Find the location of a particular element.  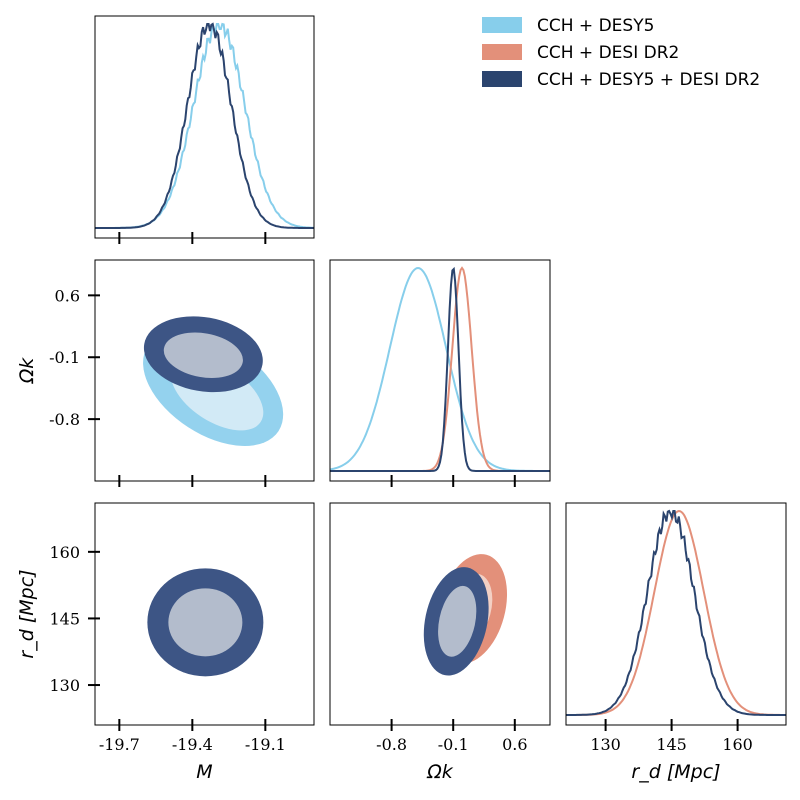

m-tick-label-2: -19.1 is located at coordinates (265, 744).